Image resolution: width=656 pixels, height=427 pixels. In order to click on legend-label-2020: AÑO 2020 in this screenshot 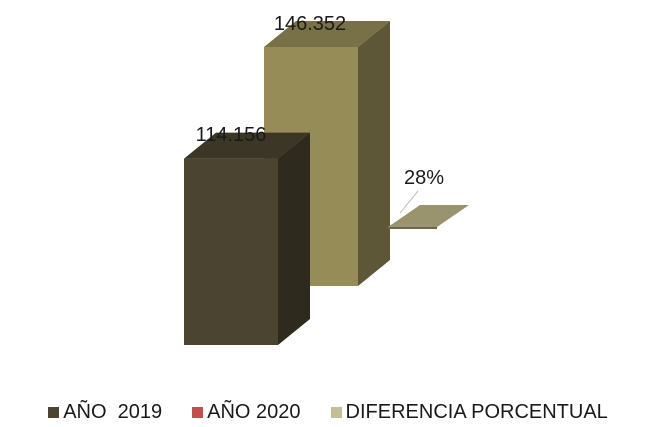, I will do `click(254, 411)`.